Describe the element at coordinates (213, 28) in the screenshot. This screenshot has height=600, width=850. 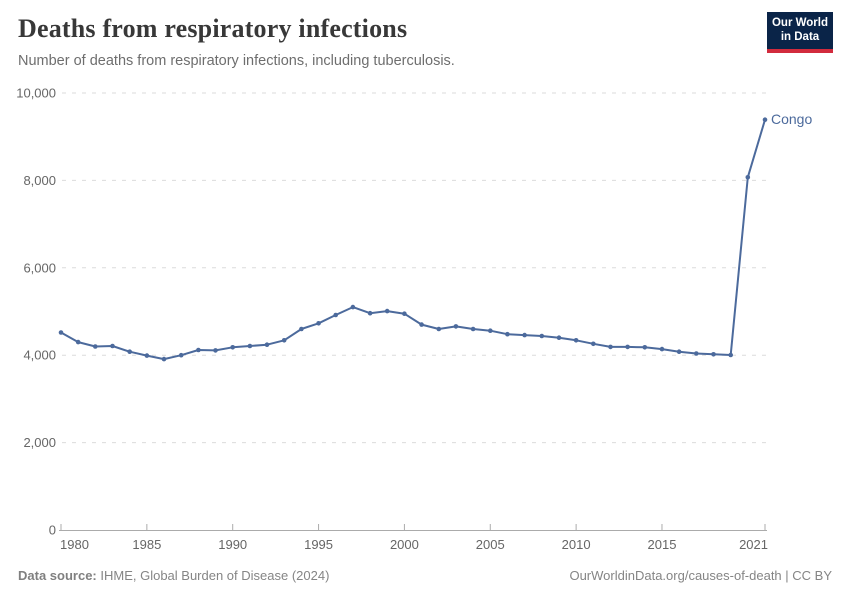
I see `page-title: Deaths from respiratory infections` at that location.